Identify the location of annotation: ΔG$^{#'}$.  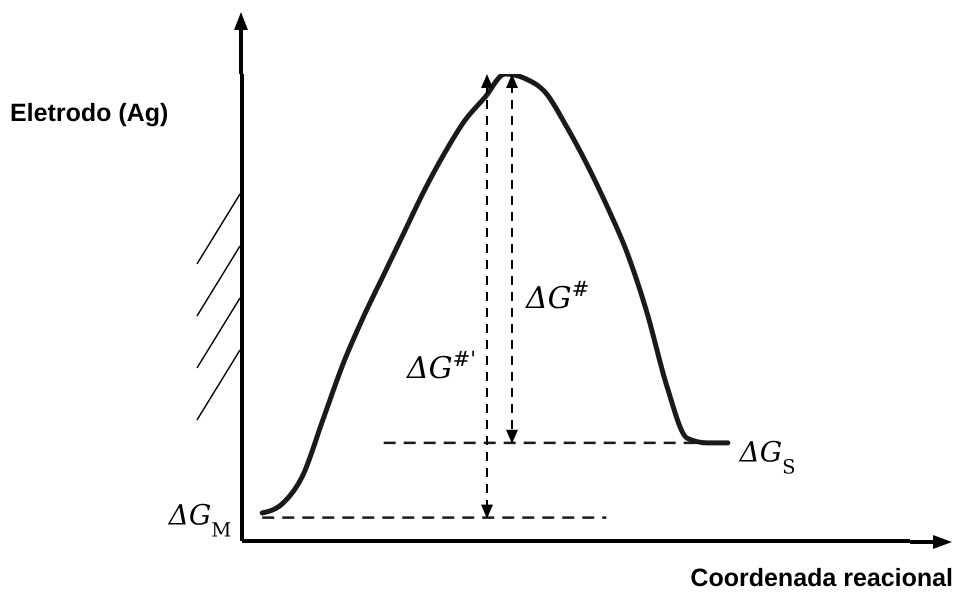
(441, 366).